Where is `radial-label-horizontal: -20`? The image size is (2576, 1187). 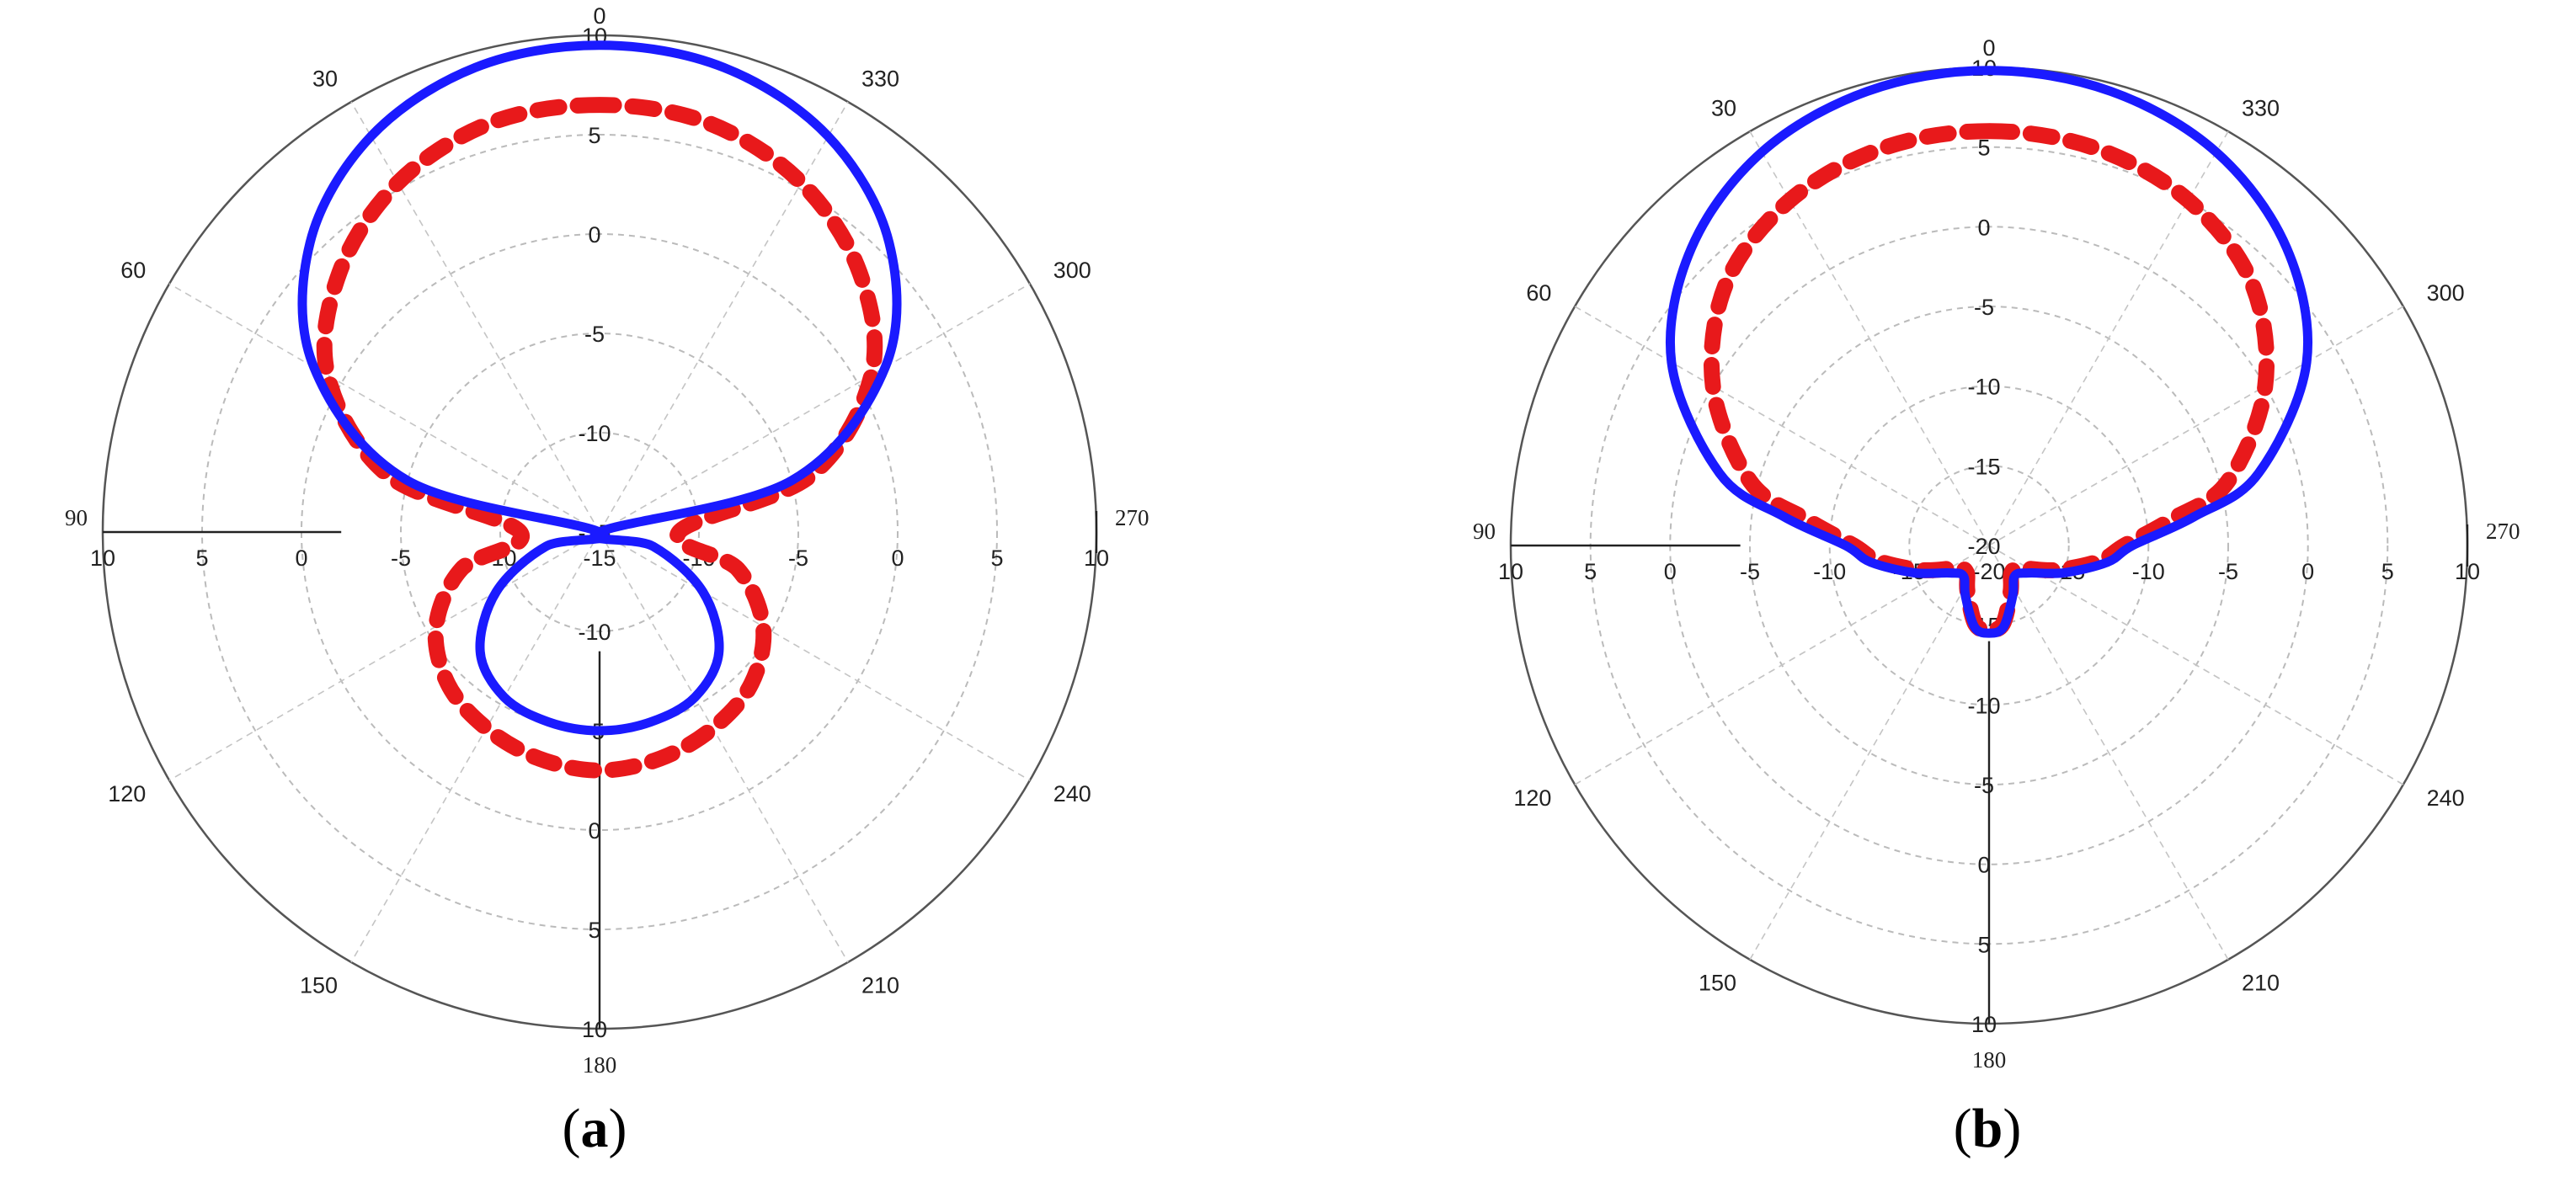
radial-label-horizontal: -20 is located at coordinates (1988, 571).